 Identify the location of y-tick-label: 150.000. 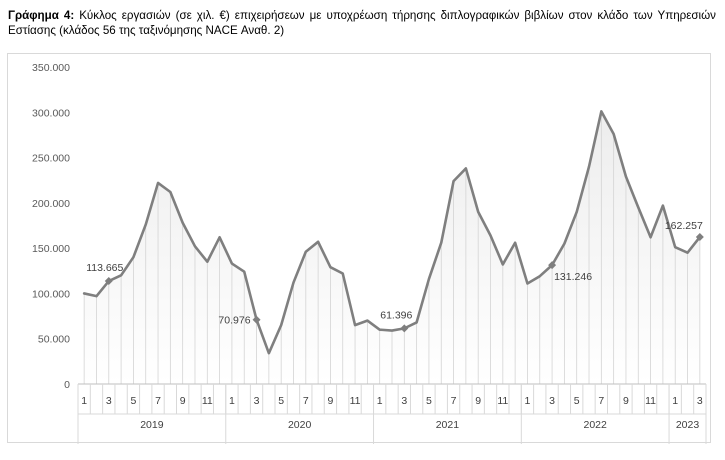
(51, 249).